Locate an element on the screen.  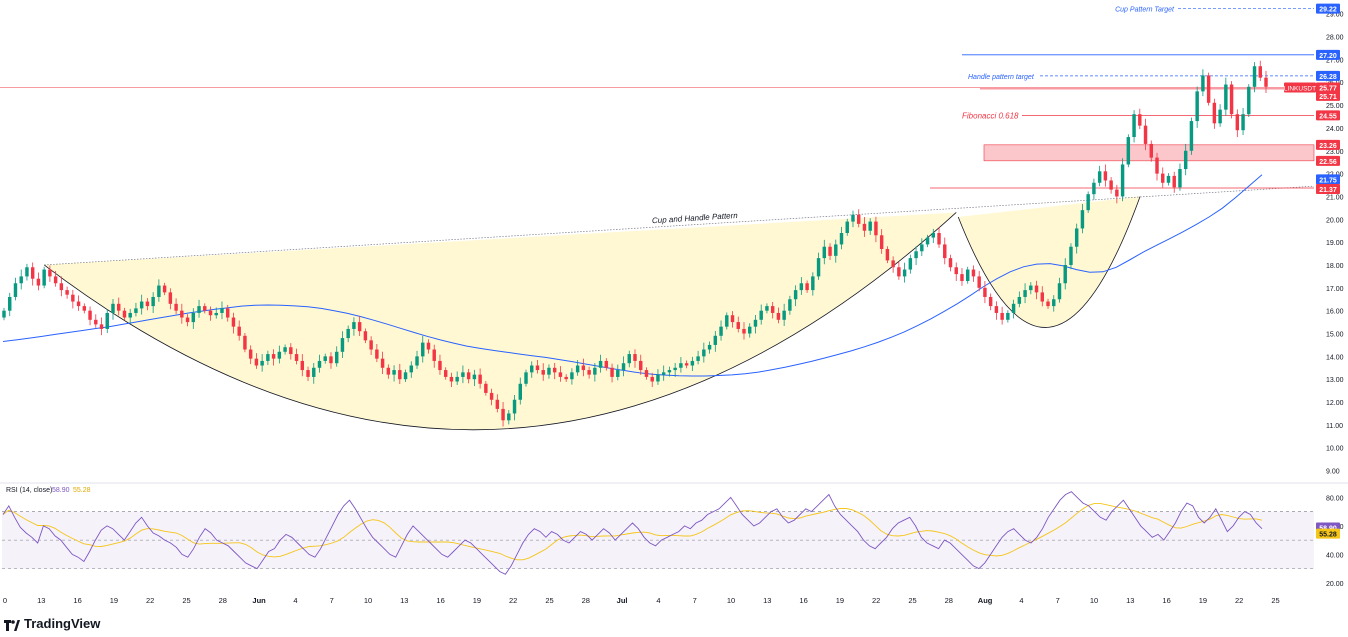
price-tick-label: 13.00 is located at coordinates (1335, 380).